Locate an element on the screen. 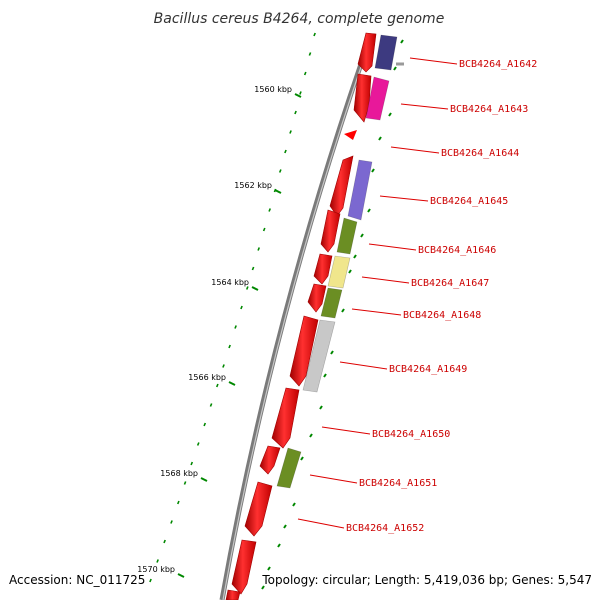 This screenshot has width=600, height=600. scale-label: 1568 kbp is located at coordinates (179, 473).